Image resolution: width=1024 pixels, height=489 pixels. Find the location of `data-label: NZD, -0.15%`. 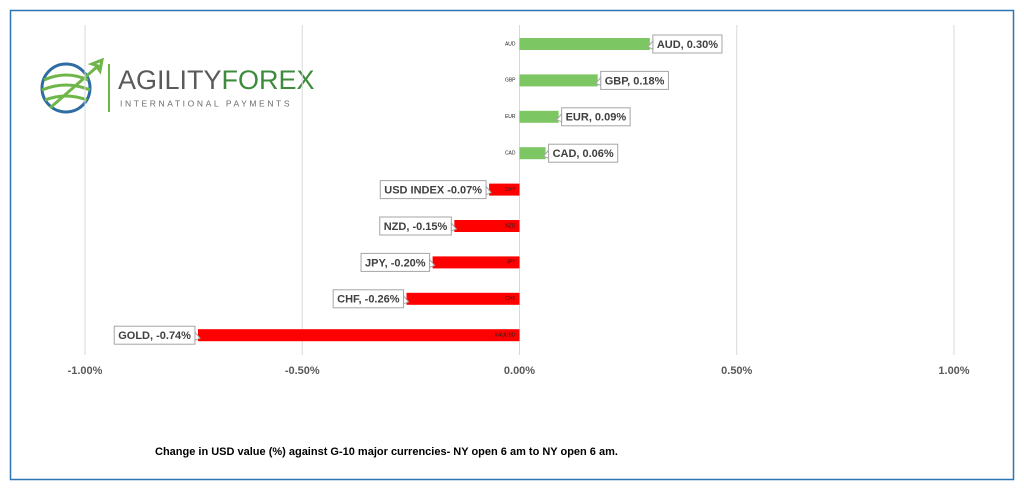

data-label: NZD, -0.15% is located at coordinates (416, 227).